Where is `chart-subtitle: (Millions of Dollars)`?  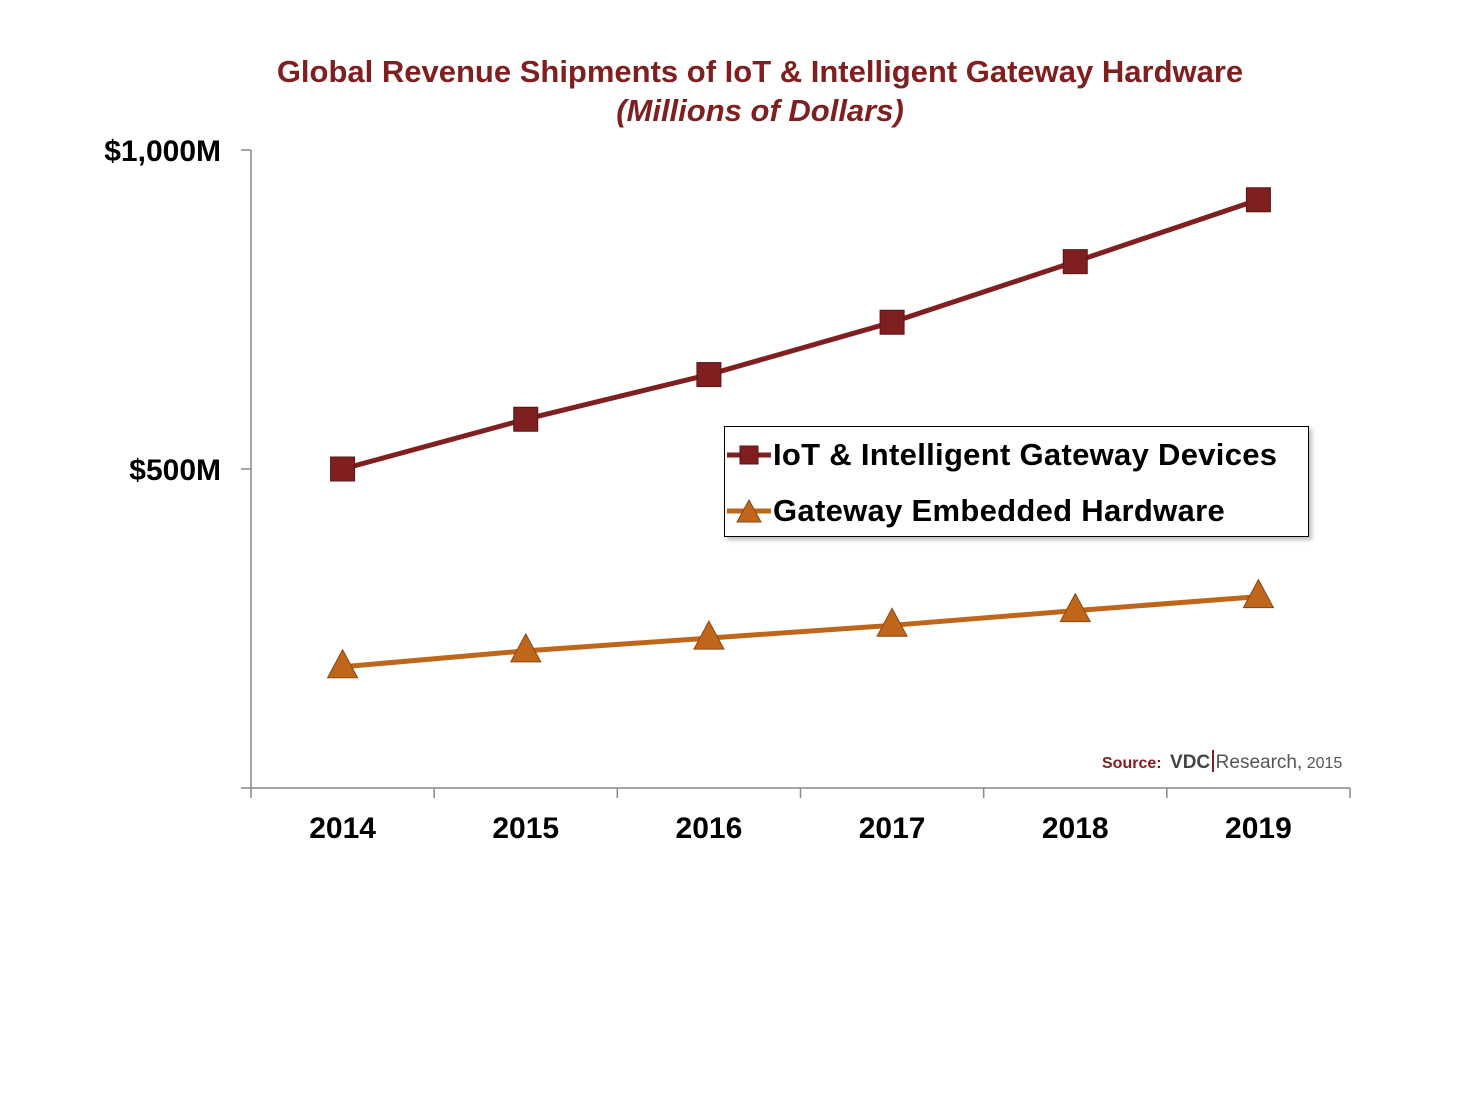
chart-subtitle: (Millions of Dollars) is located at coordinates (760, 110).